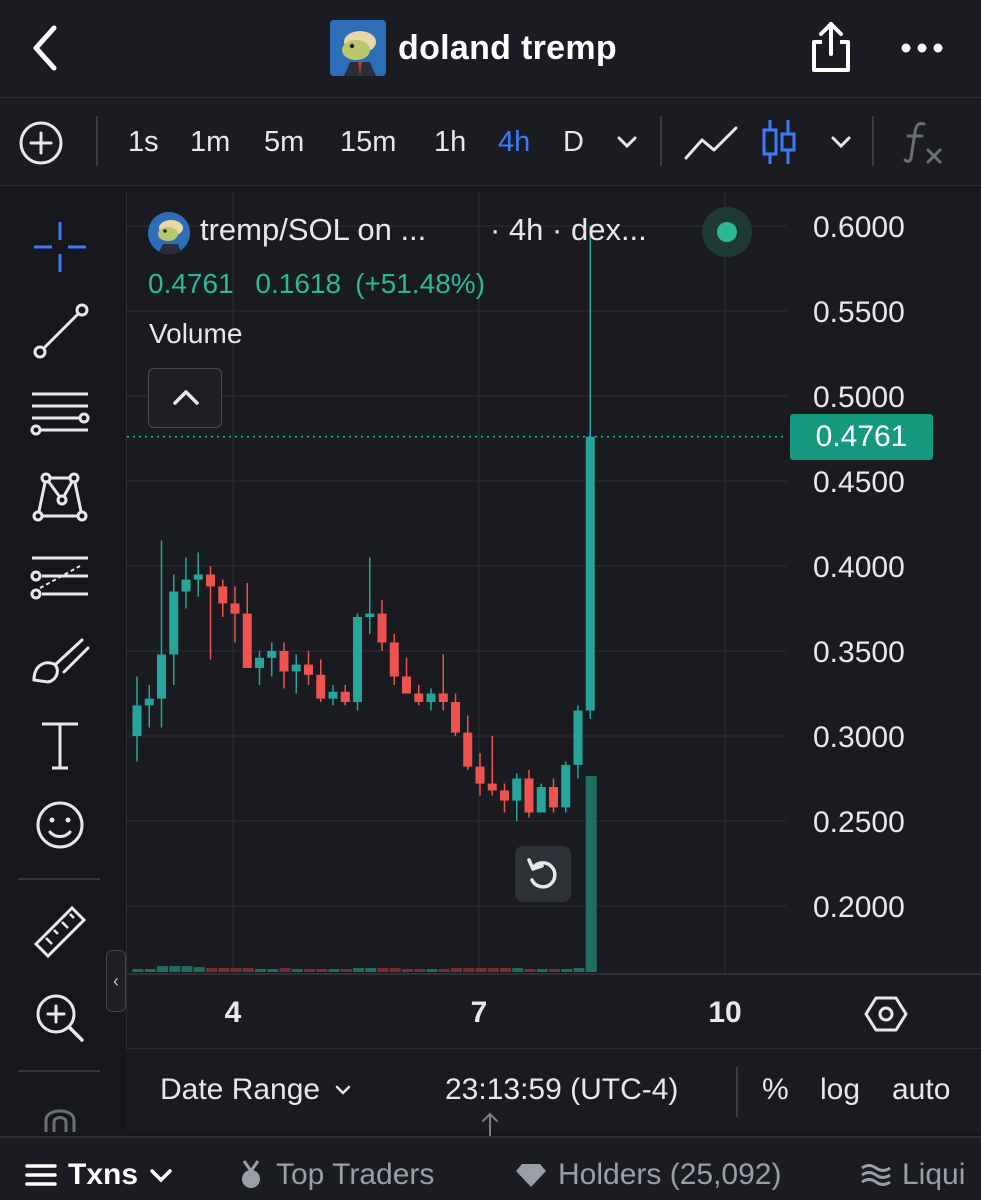  Describe the element at coordinates (531, 1175) in the screenshot. I see `diamond-icon` at that location.